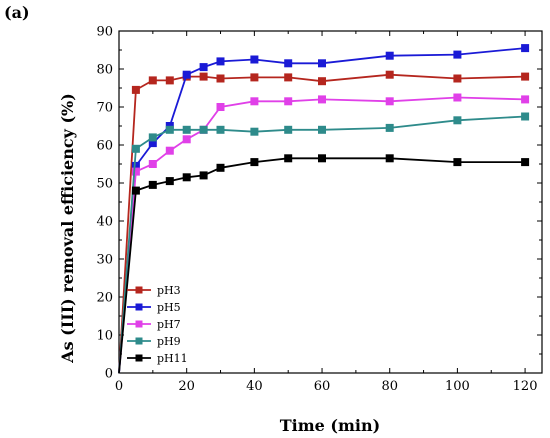 The image size is (550, 438). Describe the element at coordinates (104, 108) in the screenshot. I see `y-tick-label: 70` at that location.